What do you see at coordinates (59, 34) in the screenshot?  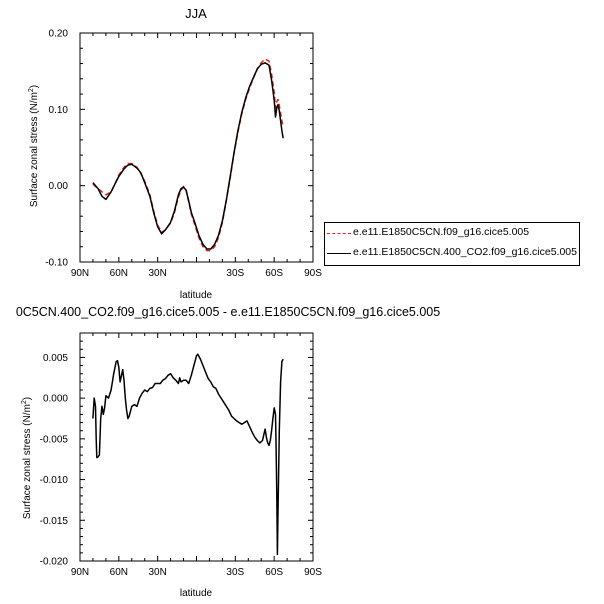 I see `y-tick-label: 0.20` at bounding box center [59, 34].